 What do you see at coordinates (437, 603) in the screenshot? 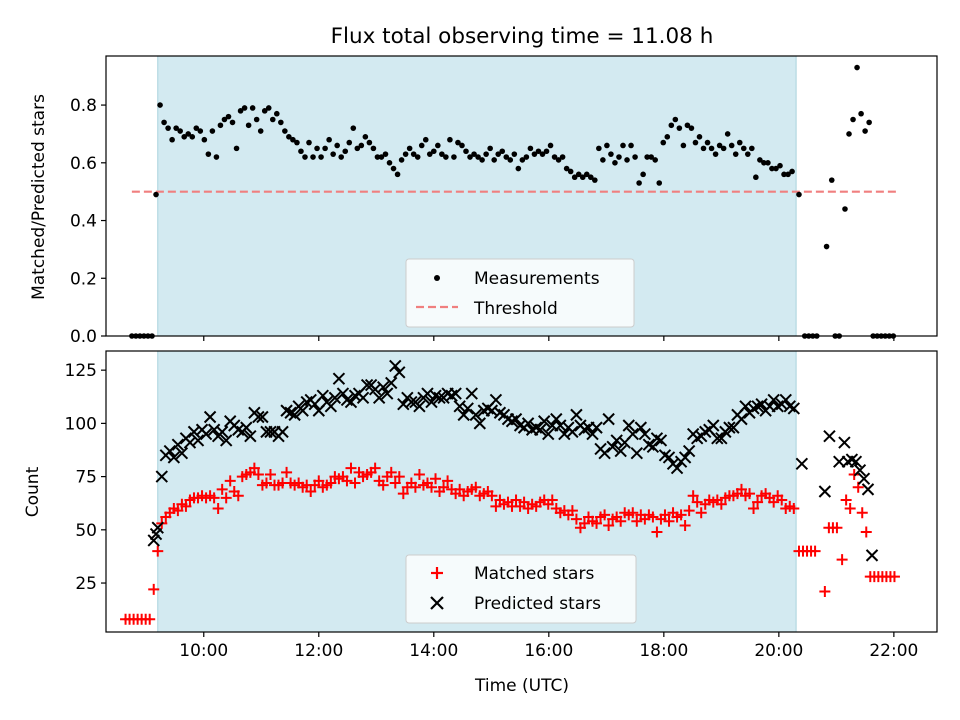
I see `legend-predicted-marker` at bounding box center [437, 603].